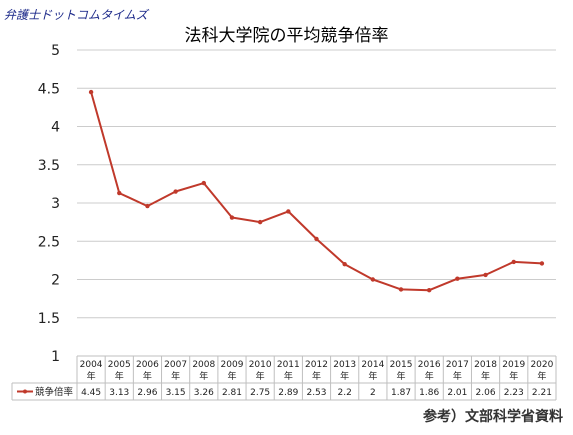  Describe the element at coordinates (542, 393) in the screenshot. I see `data-label: 2.21` at that location.